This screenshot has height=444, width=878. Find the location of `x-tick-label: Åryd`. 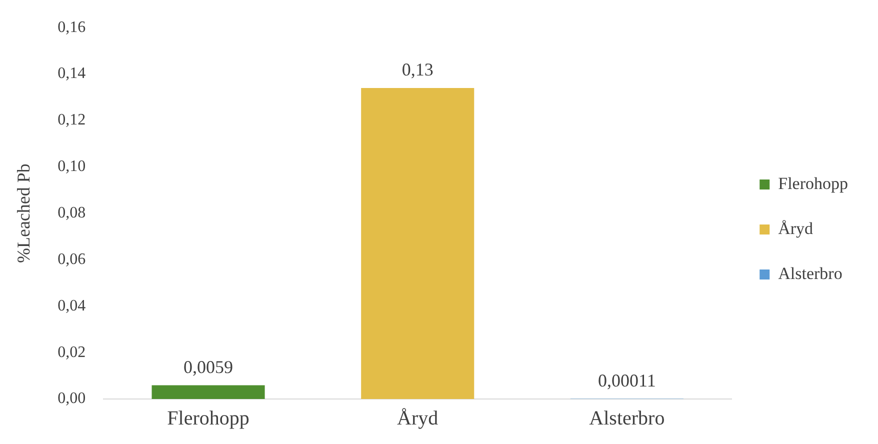

x-tick-label: Åryd is located at coordinates (417, 418).